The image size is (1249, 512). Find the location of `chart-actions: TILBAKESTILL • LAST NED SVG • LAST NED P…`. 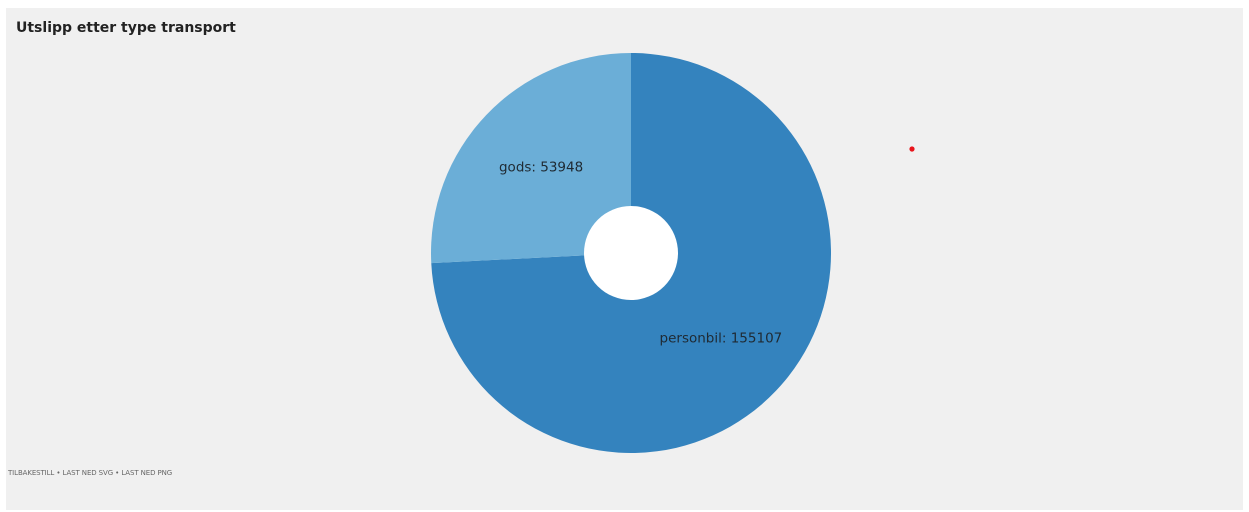

chart-actions: TILBAKESTILL • LAST NED SVG • LAST NED P… is located at coordinates (90, 473).